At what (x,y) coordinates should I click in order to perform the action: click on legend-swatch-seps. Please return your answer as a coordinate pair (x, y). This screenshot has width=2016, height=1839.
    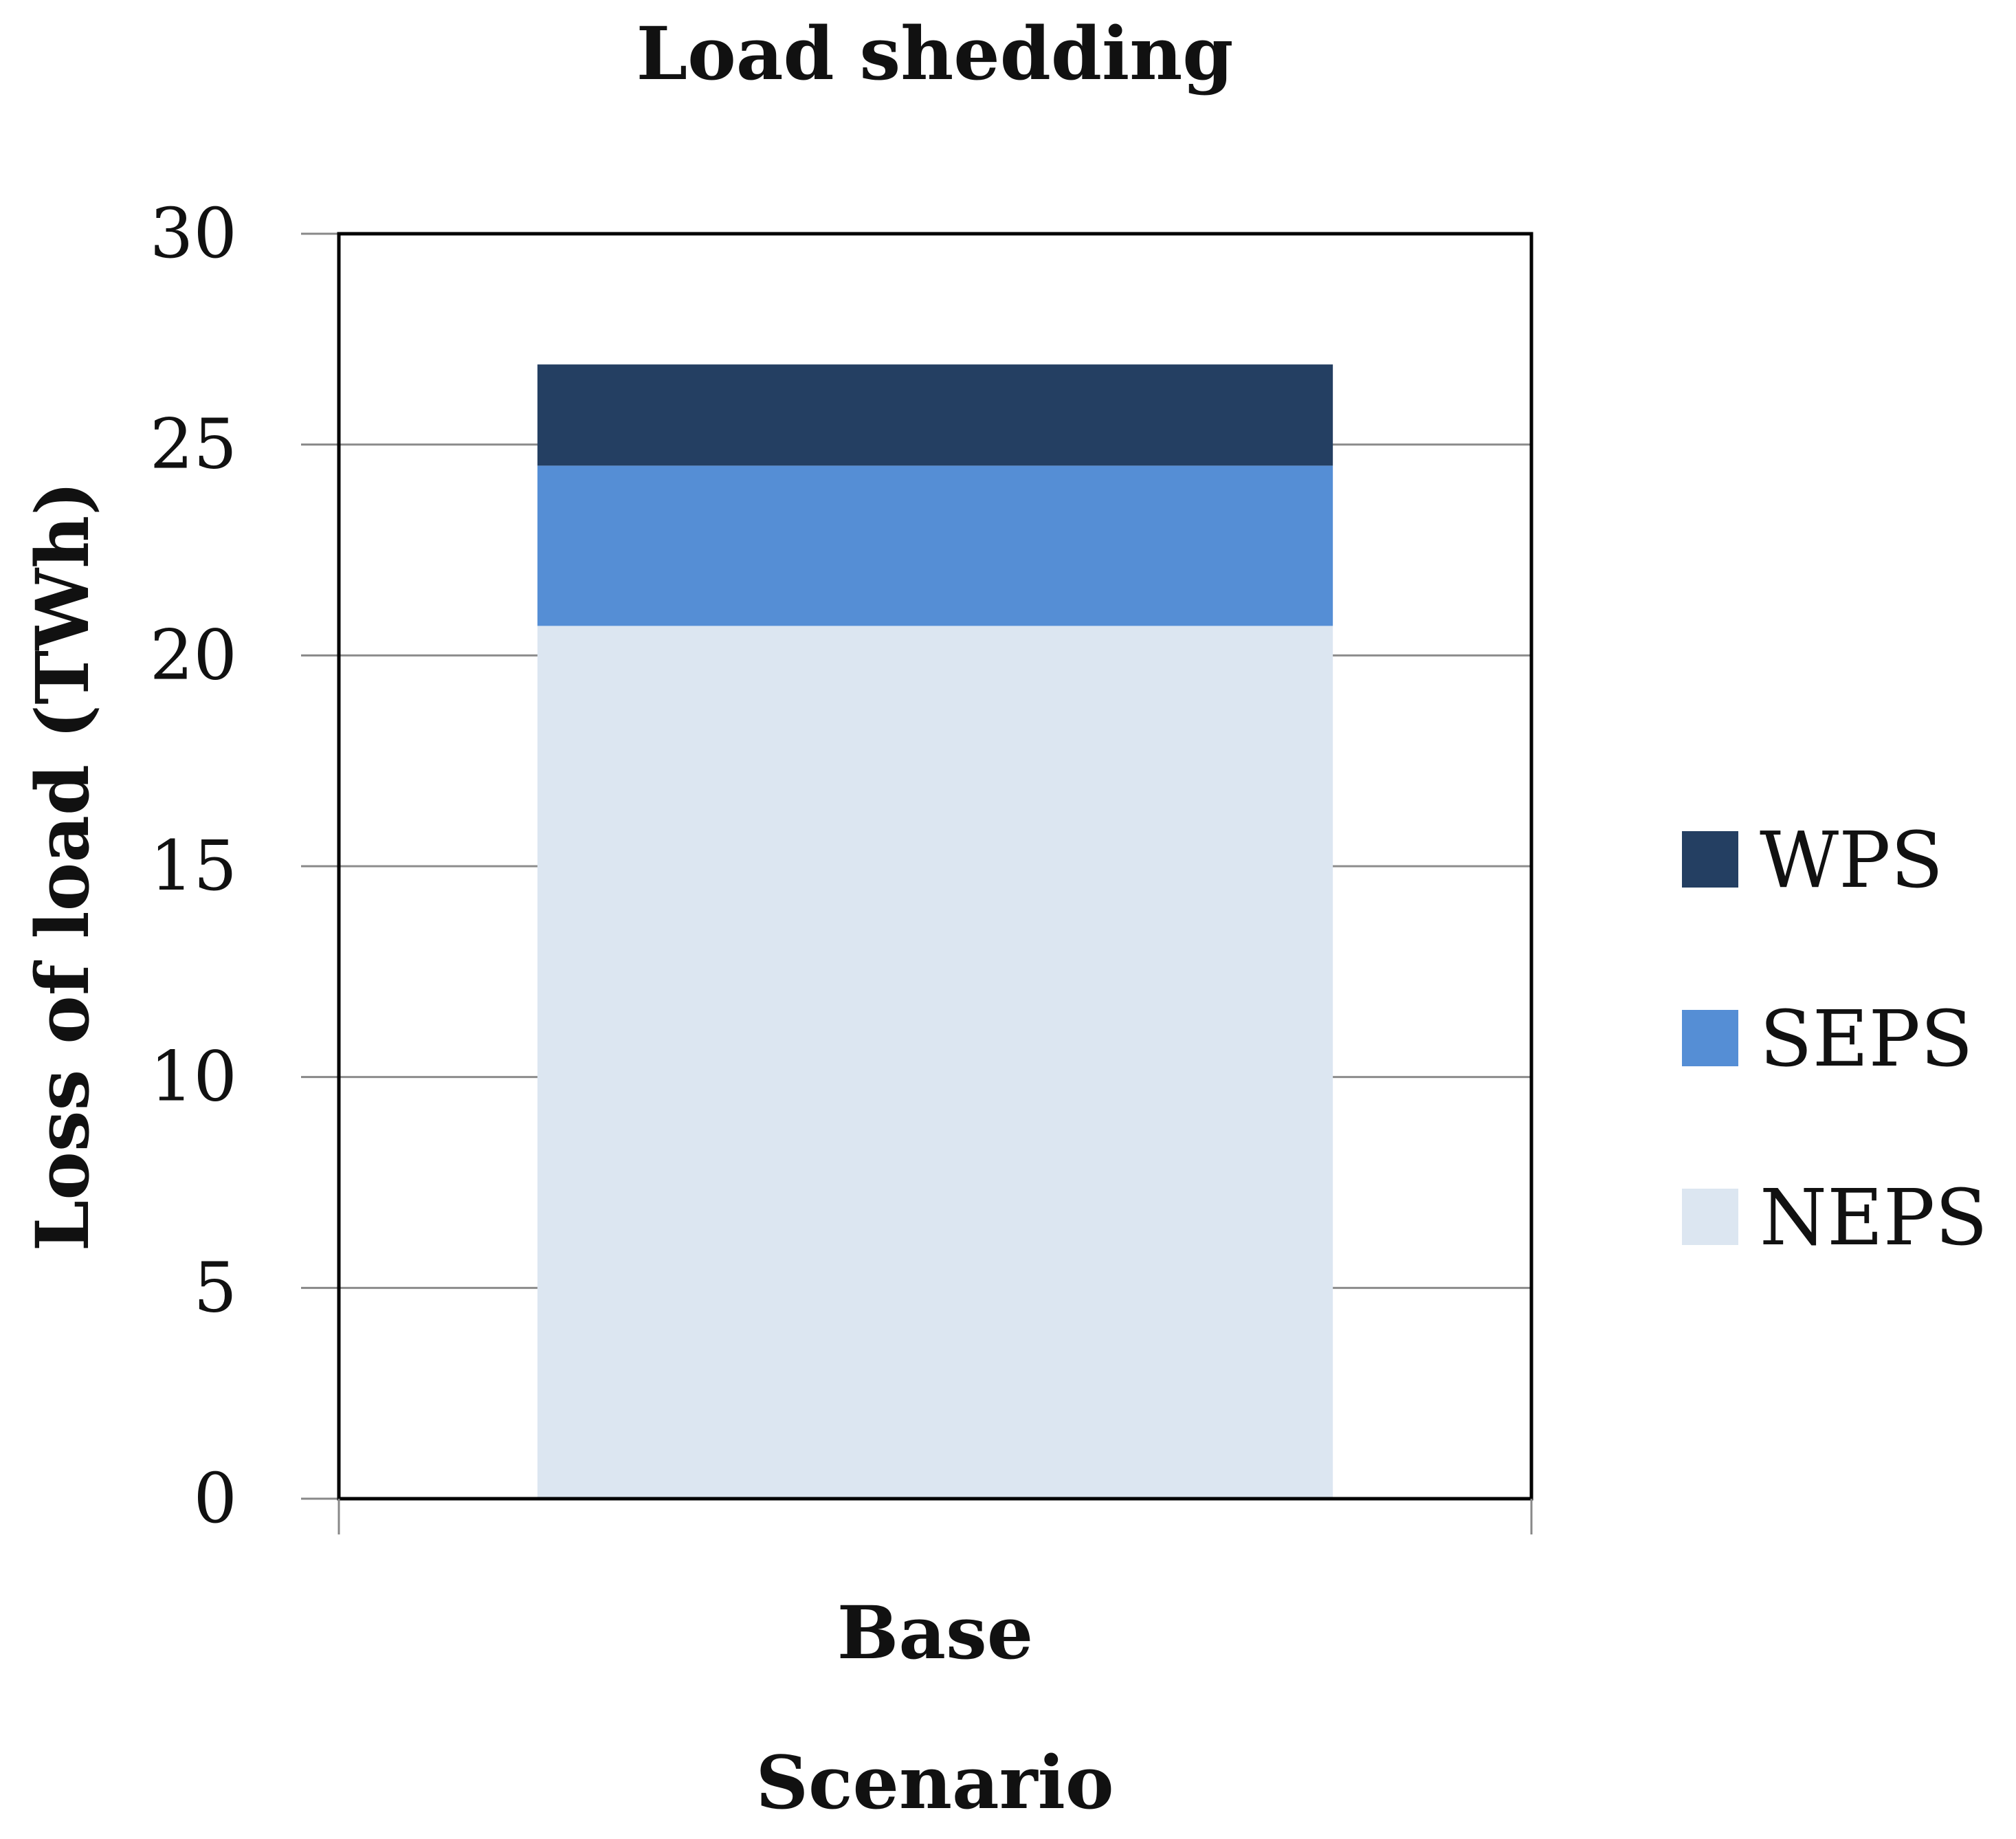
    Looking at the image, I should click on (1710, 1038).